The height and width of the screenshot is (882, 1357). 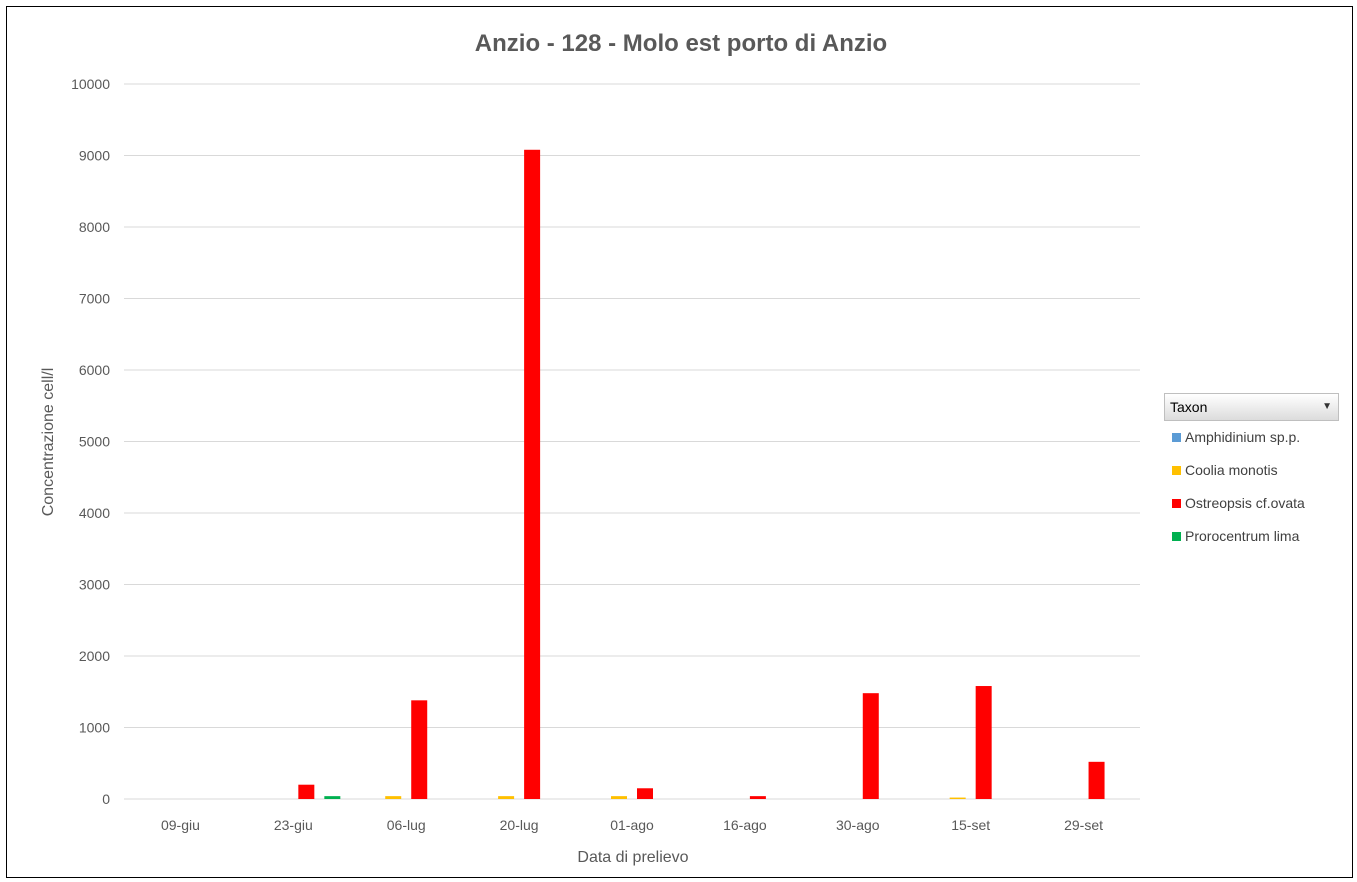 I want to click on legend-item: Amphidinium sp.p., so click(x=1236, y=437).